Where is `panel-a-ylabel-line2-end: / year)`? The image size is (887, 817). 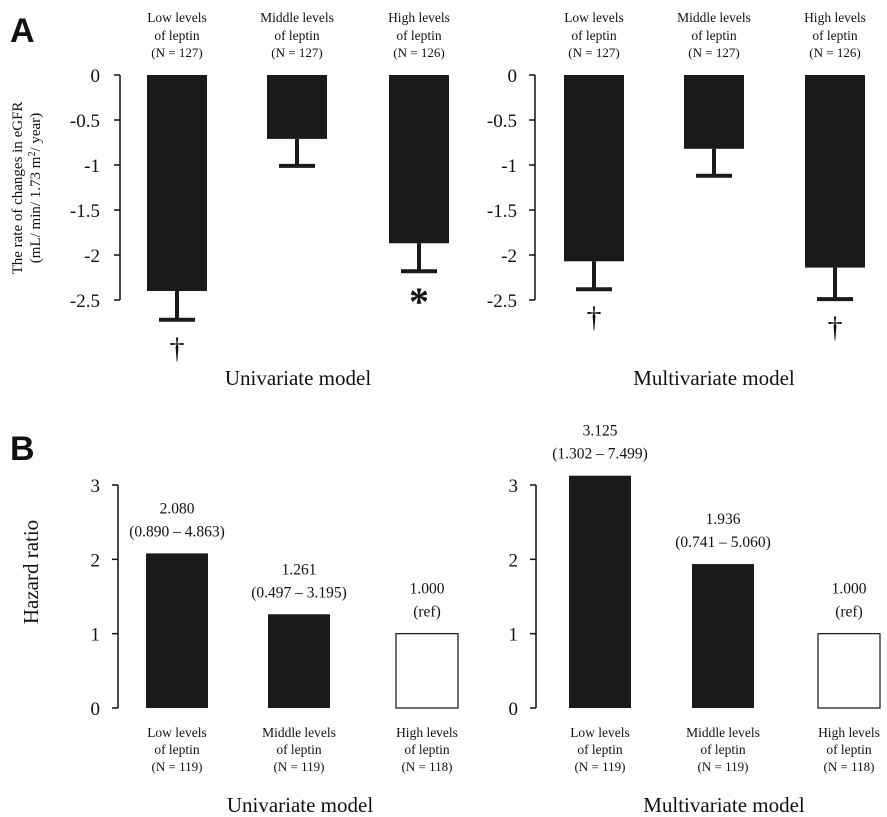
panel-a-ylabel-line2-end: / year) is located at coordinates (36, 132).